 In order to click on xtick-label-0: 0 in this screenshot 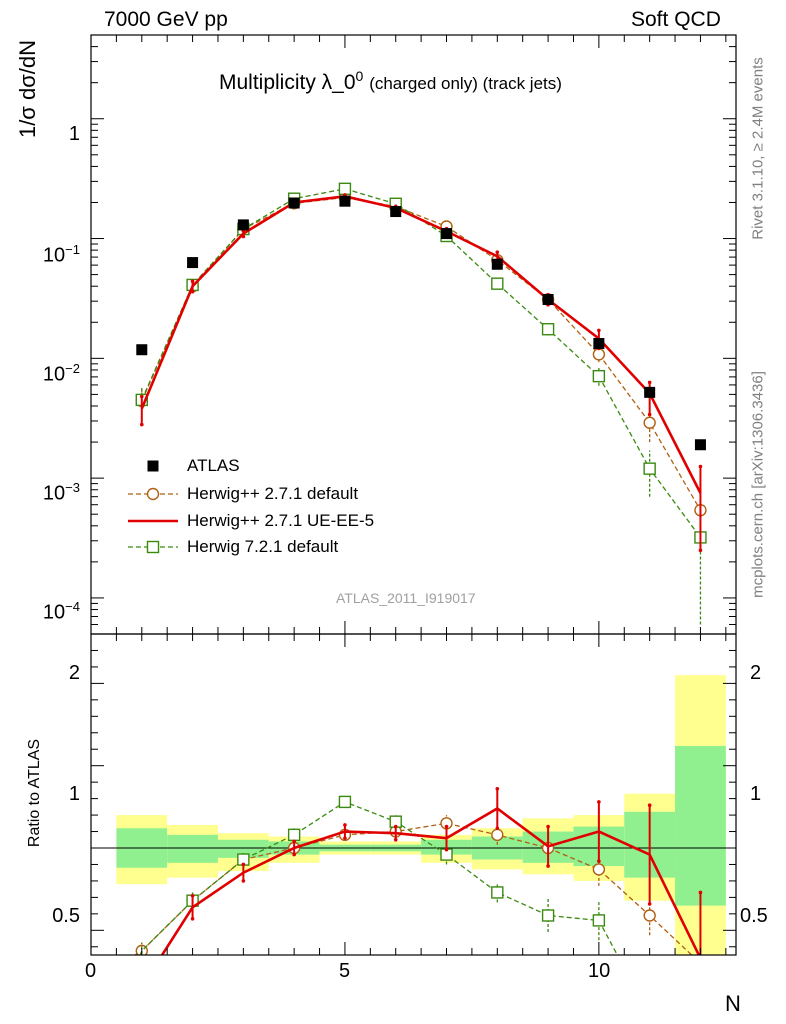, I will do `click(91, 971)`.